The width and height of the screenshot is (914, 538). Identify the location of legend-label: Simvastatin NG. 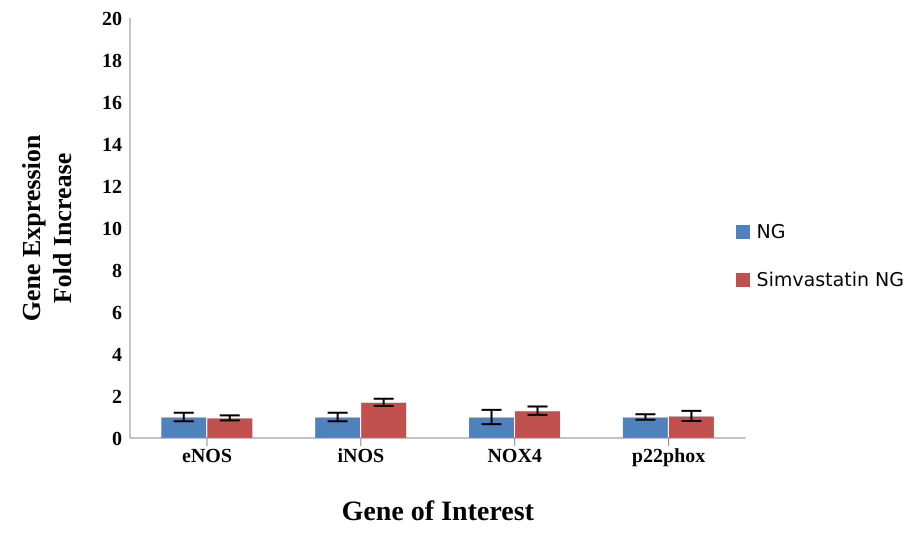
(830, 280).